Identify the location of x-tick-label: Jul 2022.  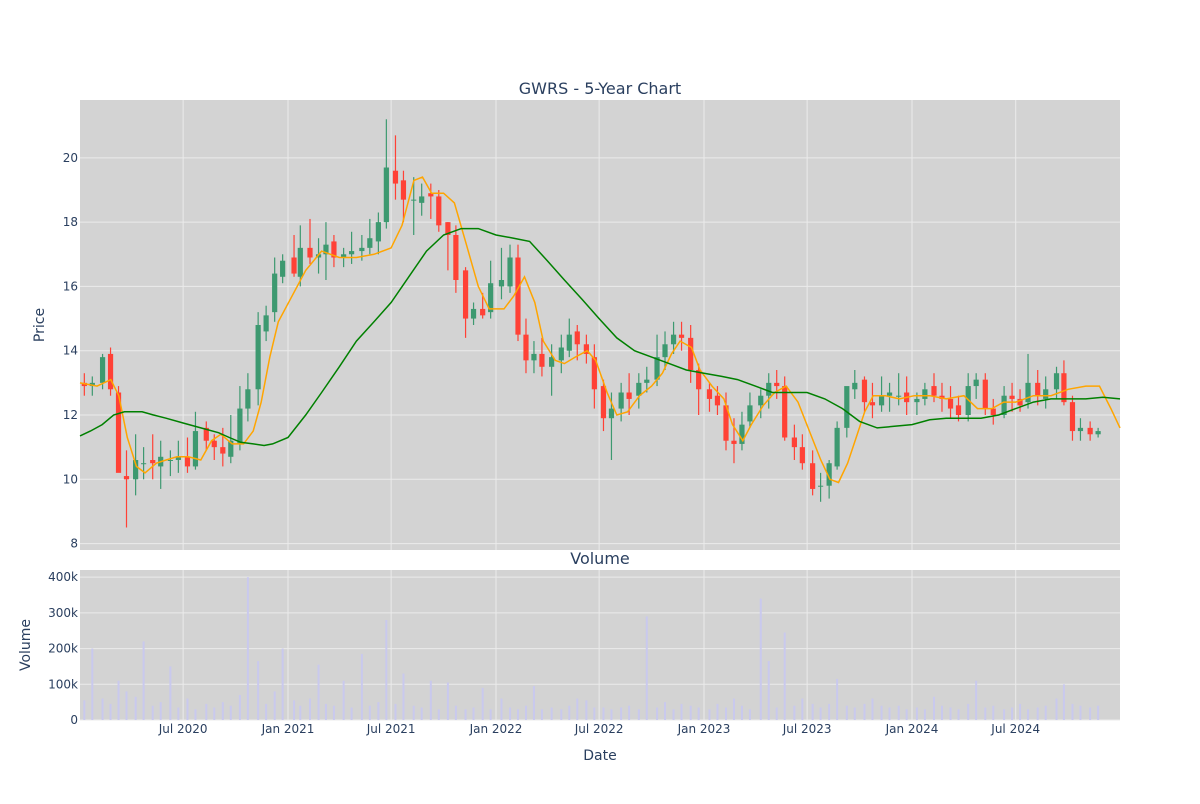
(599, 729).